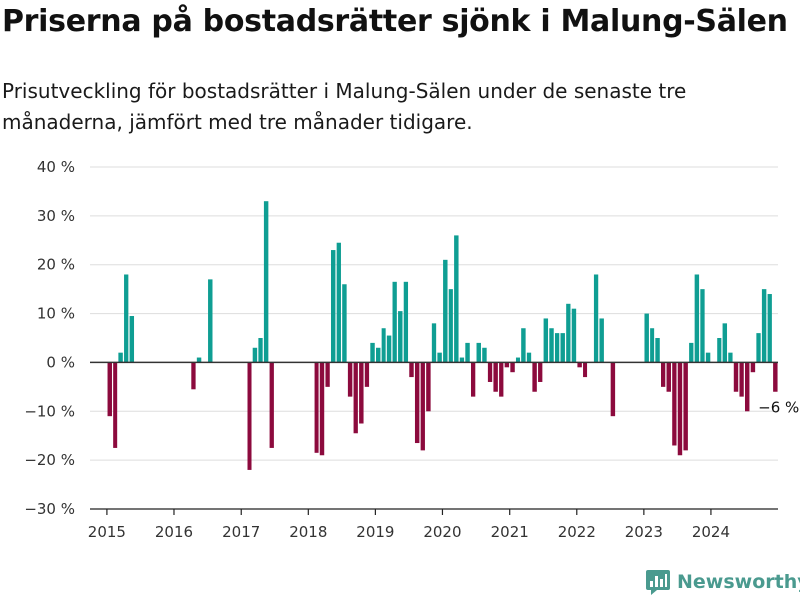 The height and width of the screenshot is (600, 800). Describe the element at coordinates (442, 532) in the screenshot. I see `x-tick-label: 2020` at that location.